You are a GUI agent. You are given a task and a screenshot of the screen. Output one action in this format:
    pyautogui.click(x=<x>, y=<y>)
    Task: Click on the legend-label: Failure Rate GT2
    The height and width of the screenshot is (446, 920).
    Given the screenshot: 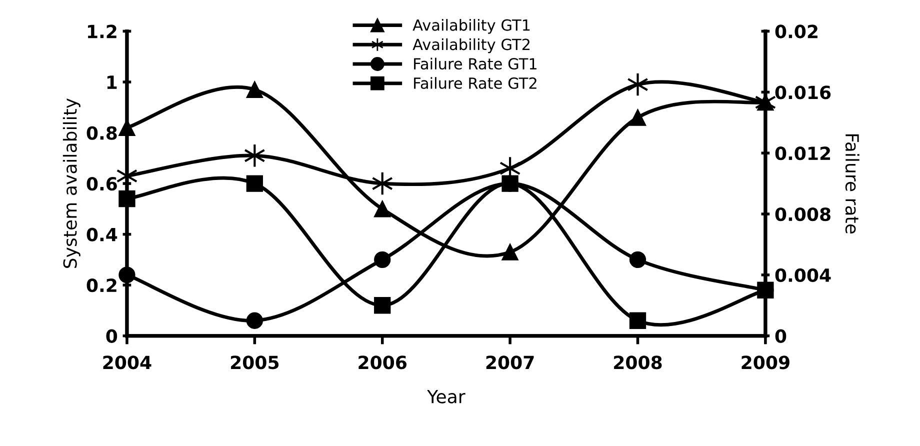 What is the action you would take?
    pyautogui.click(x=475, y=83)
    